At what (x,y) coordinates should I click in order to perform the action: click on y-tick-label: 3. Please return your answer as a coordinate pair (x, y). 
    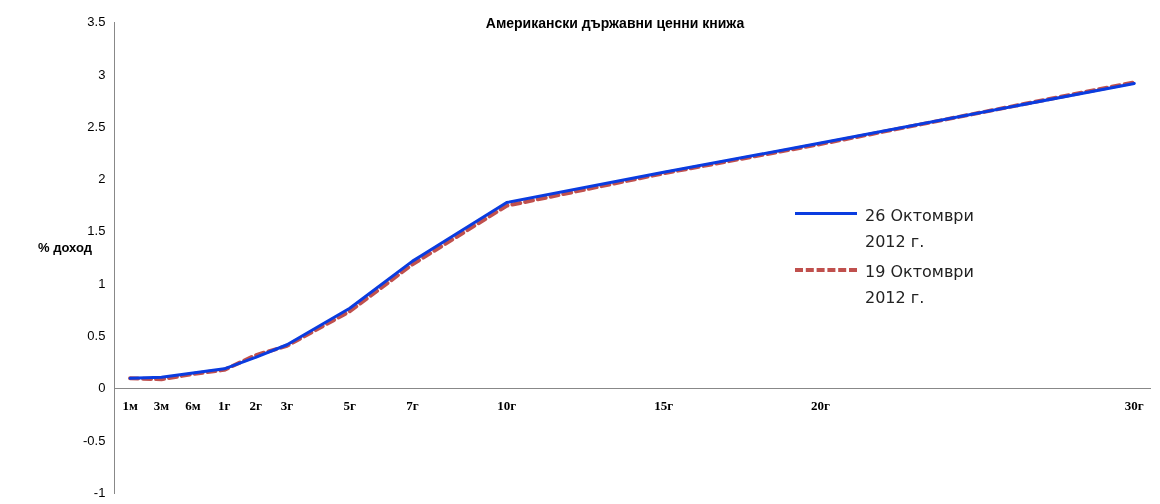
    Looking at the image, I should click on (102, 74).